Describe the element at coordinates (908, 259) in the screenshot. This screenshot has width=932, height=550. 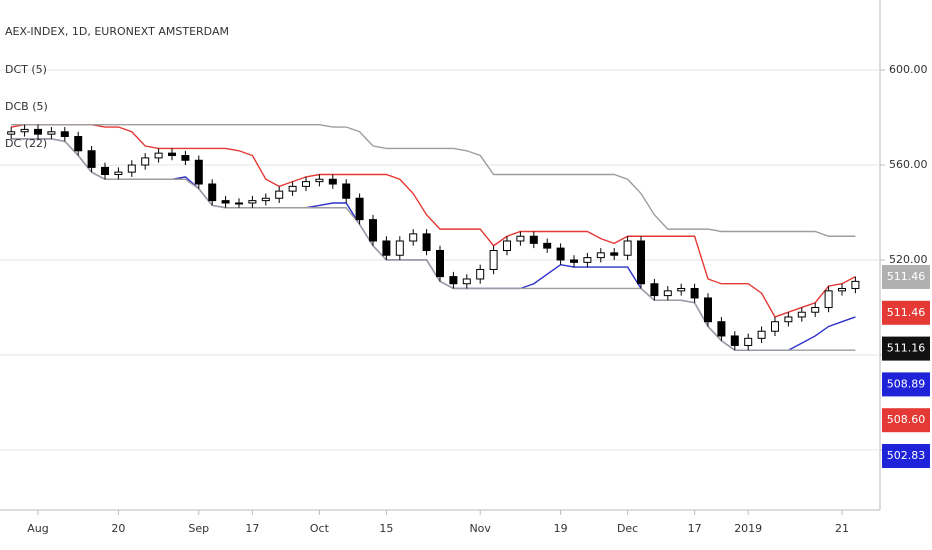
I see `y-tick-label: 520.00` at that location.